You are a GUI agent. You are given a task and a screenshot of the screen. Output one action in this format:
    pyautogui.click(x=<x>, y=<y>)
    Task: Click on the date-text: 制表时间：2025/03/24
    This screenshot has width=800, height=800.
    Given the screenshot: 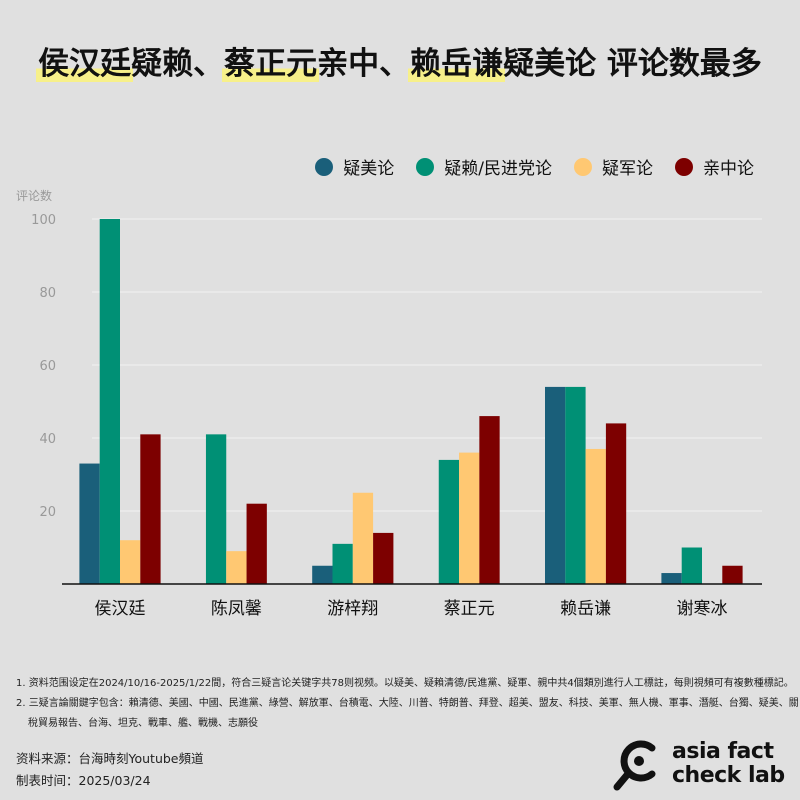 What is the action you would take?
    pyautogui.click(x=83, y=780)
    